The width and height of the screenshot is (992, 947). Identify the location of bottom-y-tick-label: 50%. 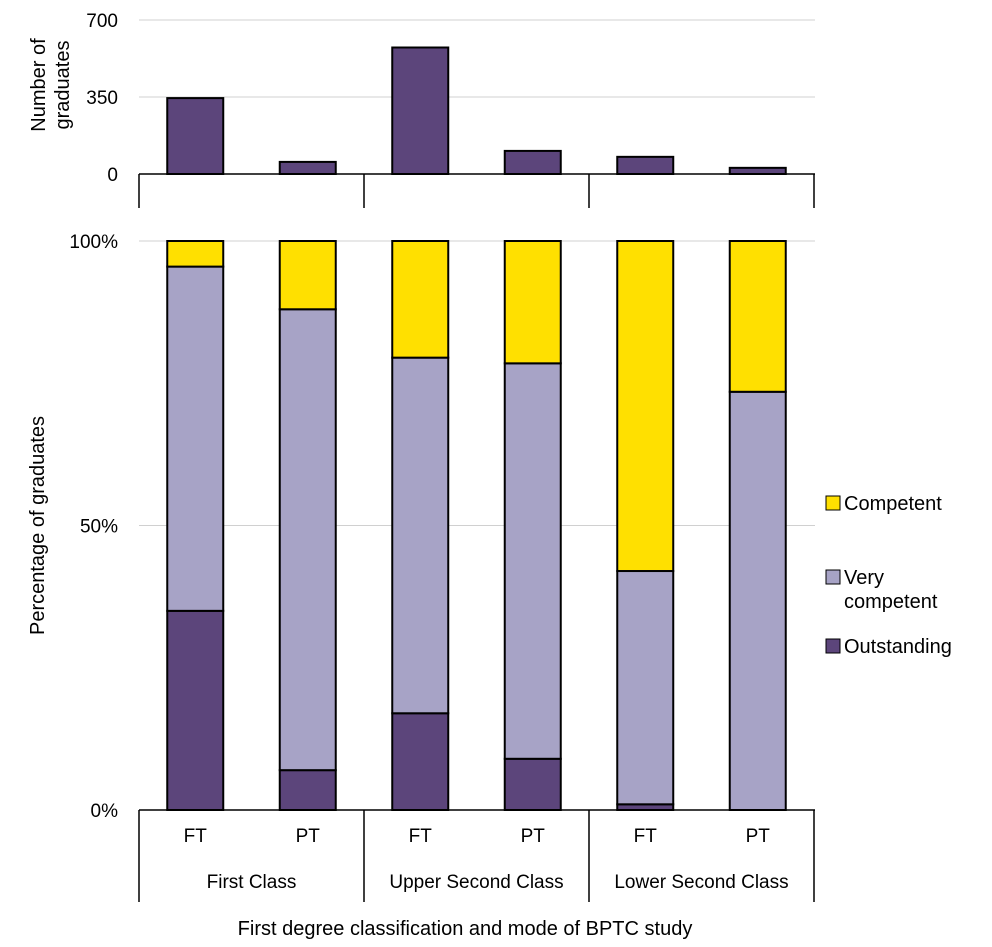
(99, 527).